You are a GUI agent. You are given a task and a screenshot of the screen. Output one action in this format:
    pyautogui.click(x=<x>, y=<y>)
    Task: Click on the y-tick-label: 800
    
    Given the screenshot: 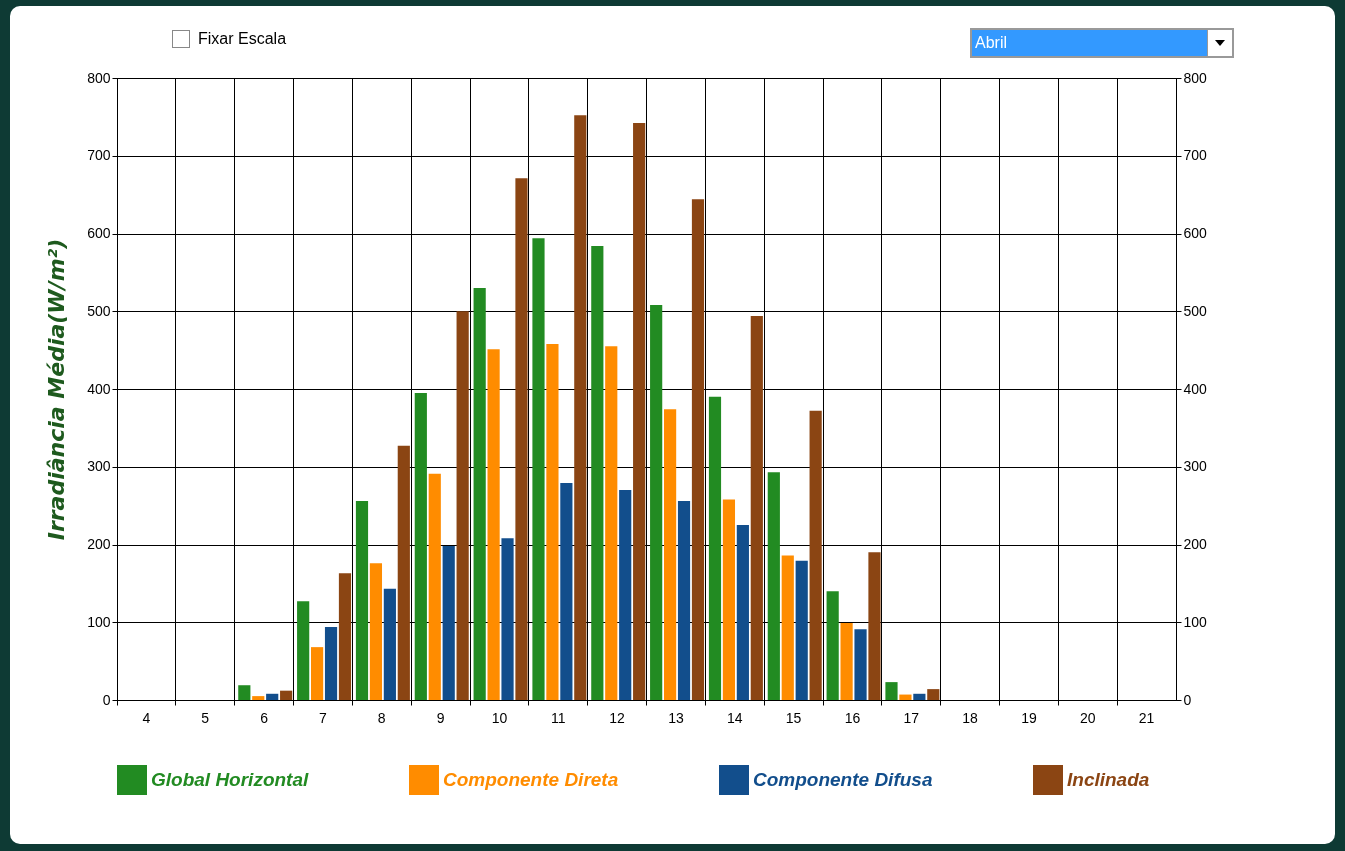 What is the action you would take?
    pyautogui.click(x=99, y=77)
    